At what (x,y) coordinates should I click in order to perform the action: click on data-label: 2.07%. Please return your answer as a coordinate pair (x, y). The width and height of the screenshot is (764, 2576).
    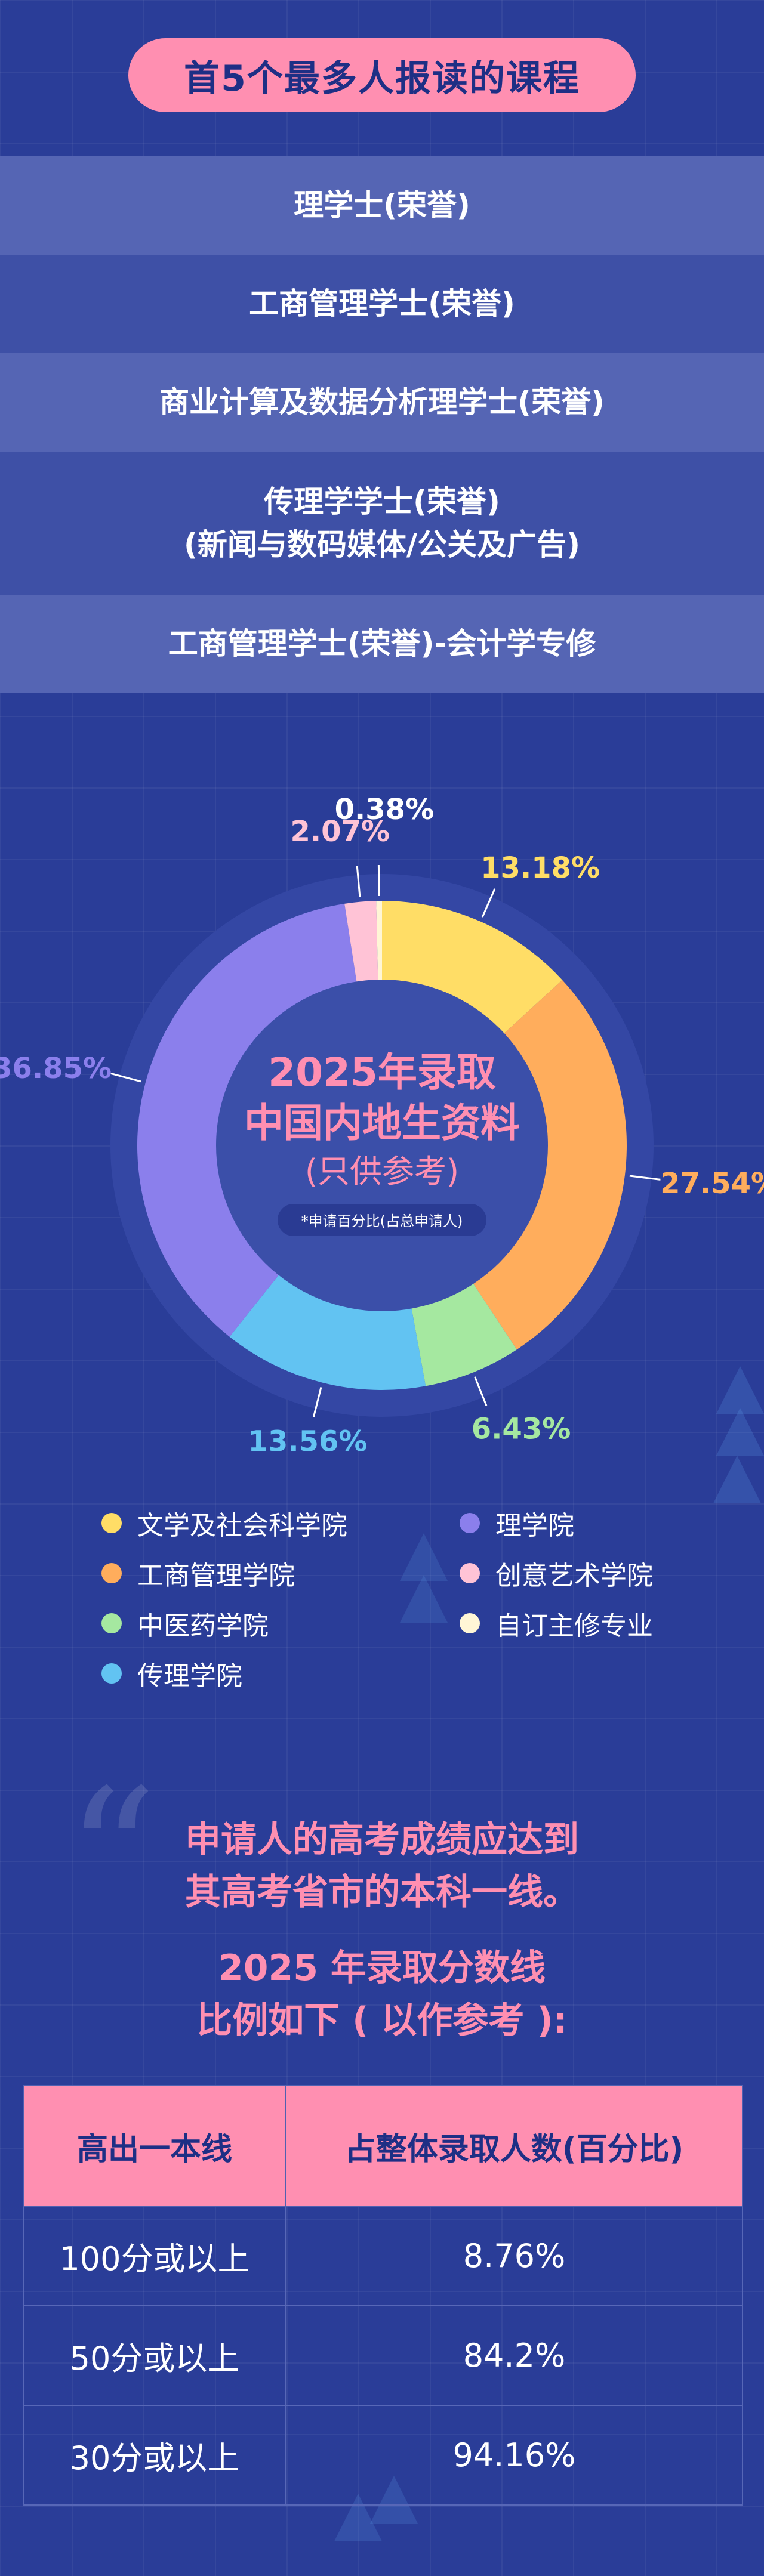
    Looking at the image, I should click on (340, 832).